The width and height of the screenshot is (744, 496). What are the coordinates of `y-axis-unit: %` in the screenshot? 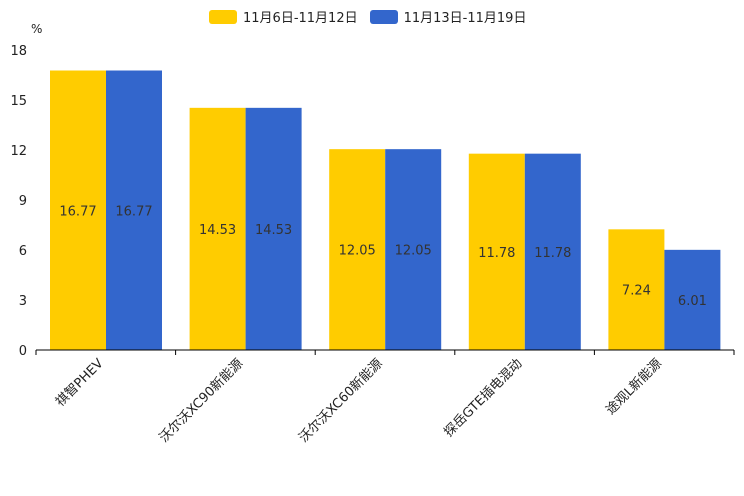 It's located at (37, 29).